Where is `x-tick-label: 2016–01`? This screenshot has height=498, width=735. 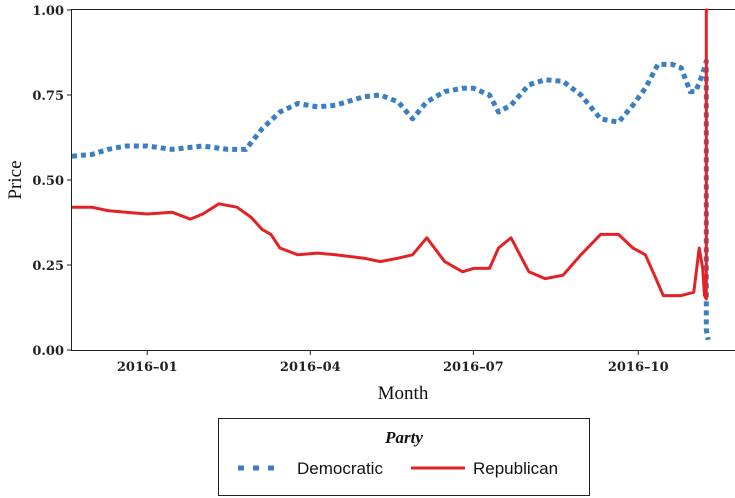
x-tick-label: 2016–01 is located at coordinates (147, 367).